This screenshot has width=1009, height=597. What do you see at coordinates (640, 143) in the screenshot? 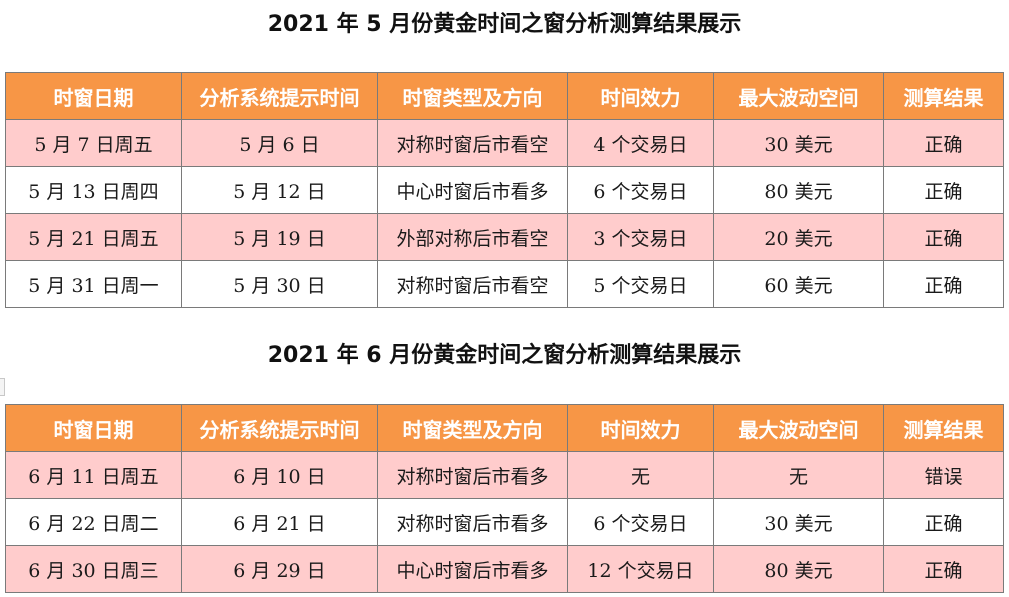
I see `cell-time-effect: 4 个交易日` at bounding box center [640, 143].